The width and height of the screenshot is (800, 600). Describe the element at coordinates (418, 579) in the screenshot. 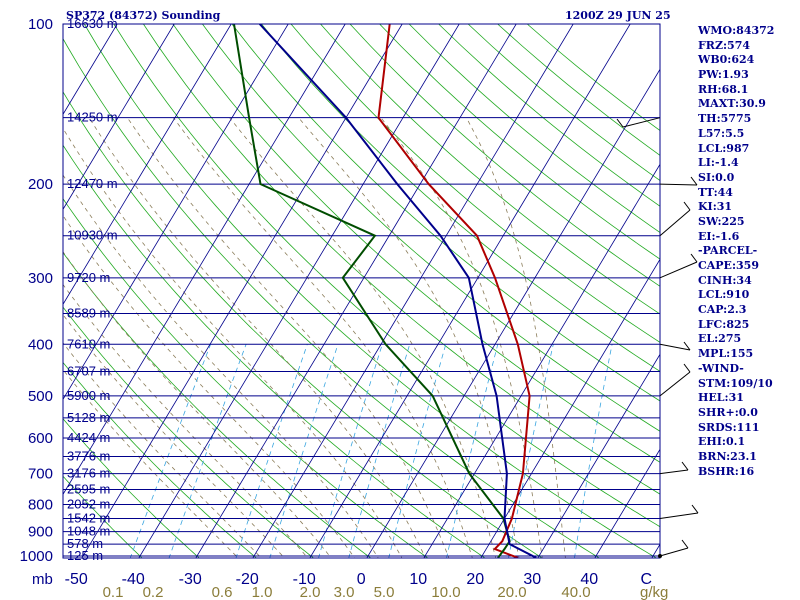

I see `temperature-tick-label: 10` at that location.